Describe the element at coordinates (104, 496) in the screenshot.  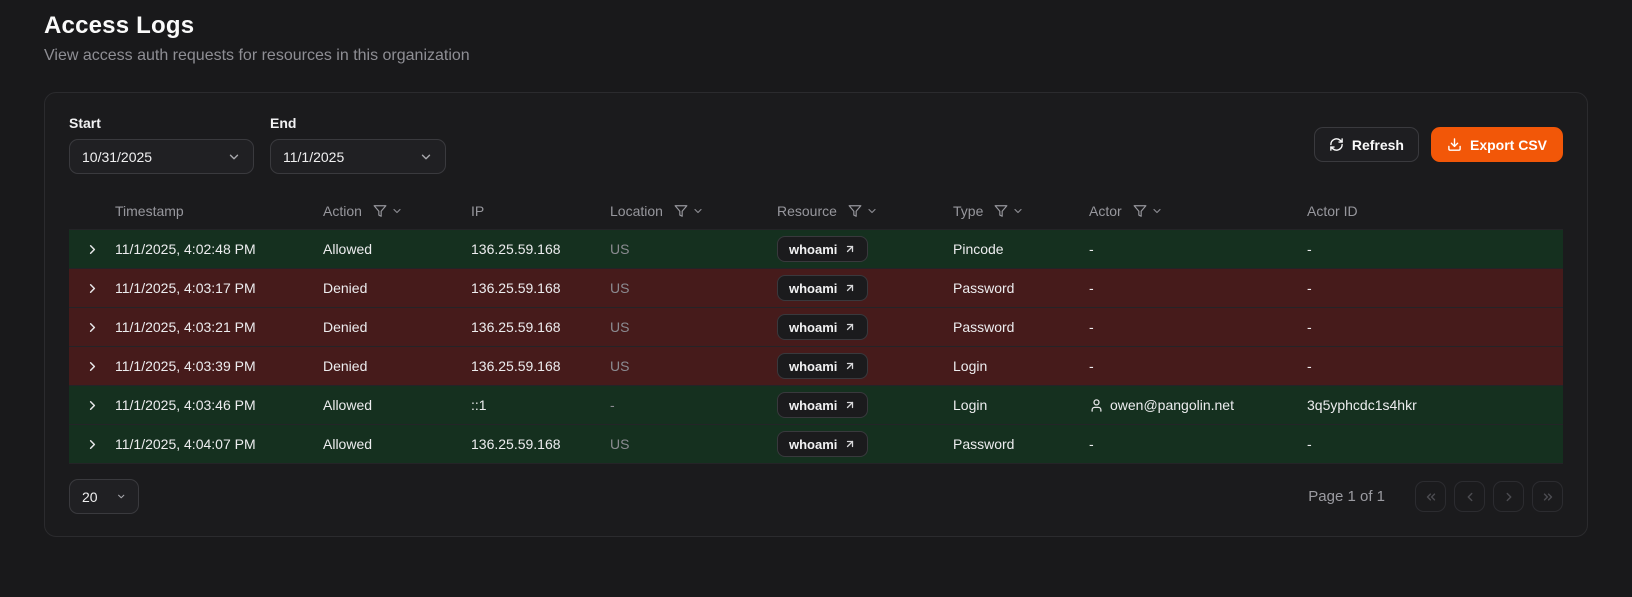
I see `page-size-select: 20` at that location.